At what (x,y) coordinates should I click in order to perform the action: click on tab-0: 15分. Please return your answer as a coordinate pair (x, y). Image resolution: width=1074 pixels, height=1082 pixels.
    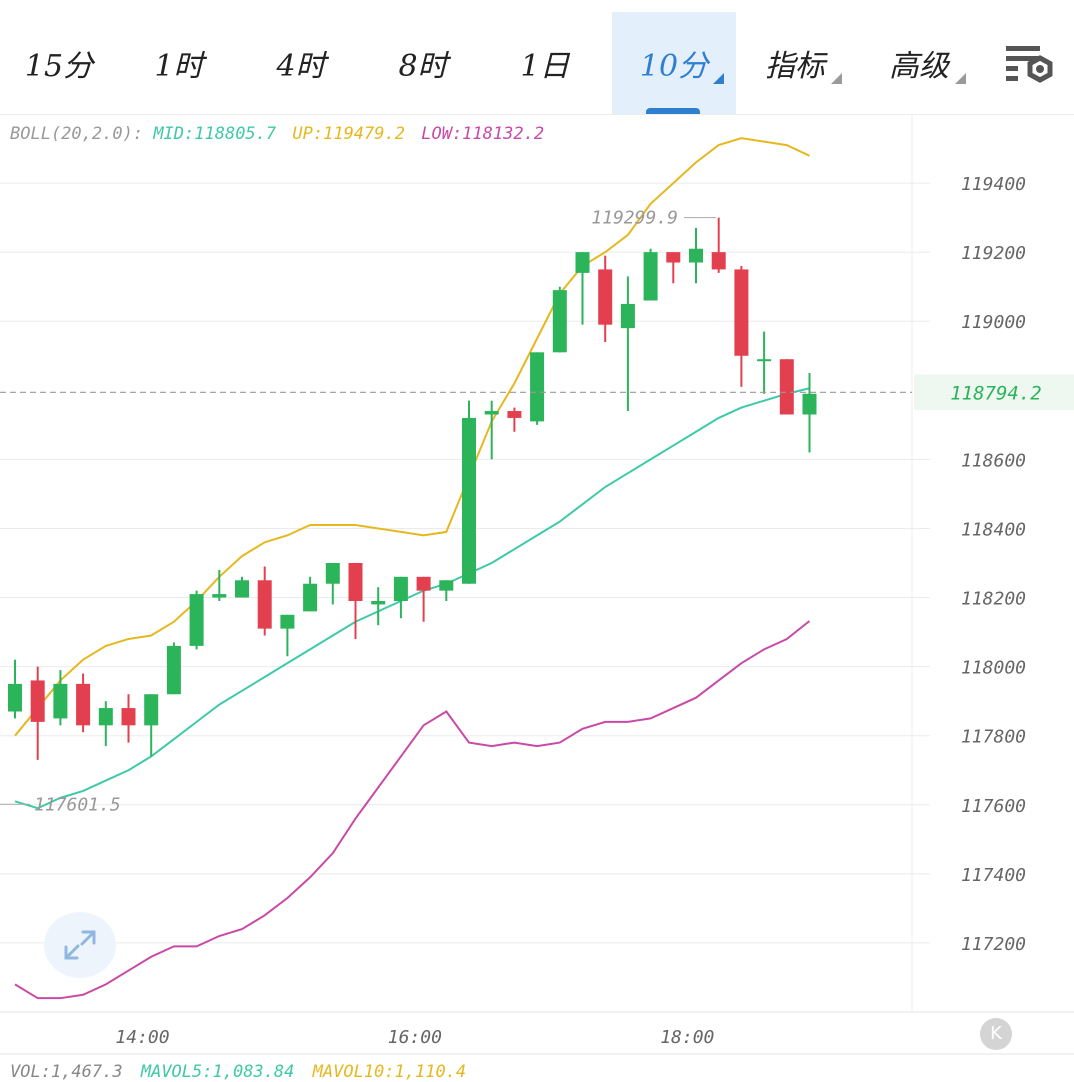
    Looking at the image, I should click on (59, 63).